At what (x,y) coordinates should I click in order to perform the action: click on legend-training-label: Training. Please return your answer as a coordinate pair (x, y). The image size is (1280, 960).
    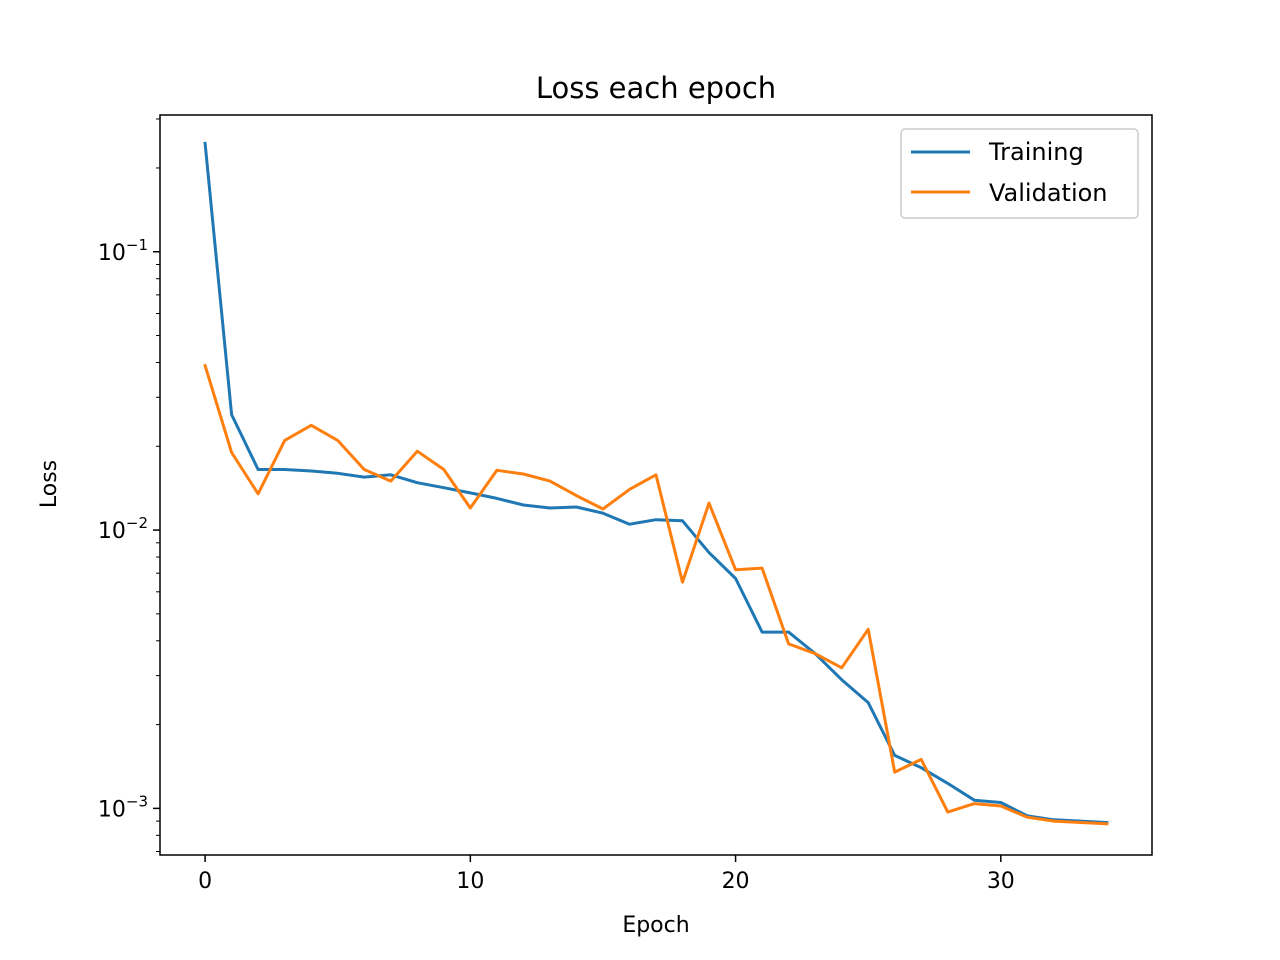
    Looking at the image, I should click on (1036, 152).